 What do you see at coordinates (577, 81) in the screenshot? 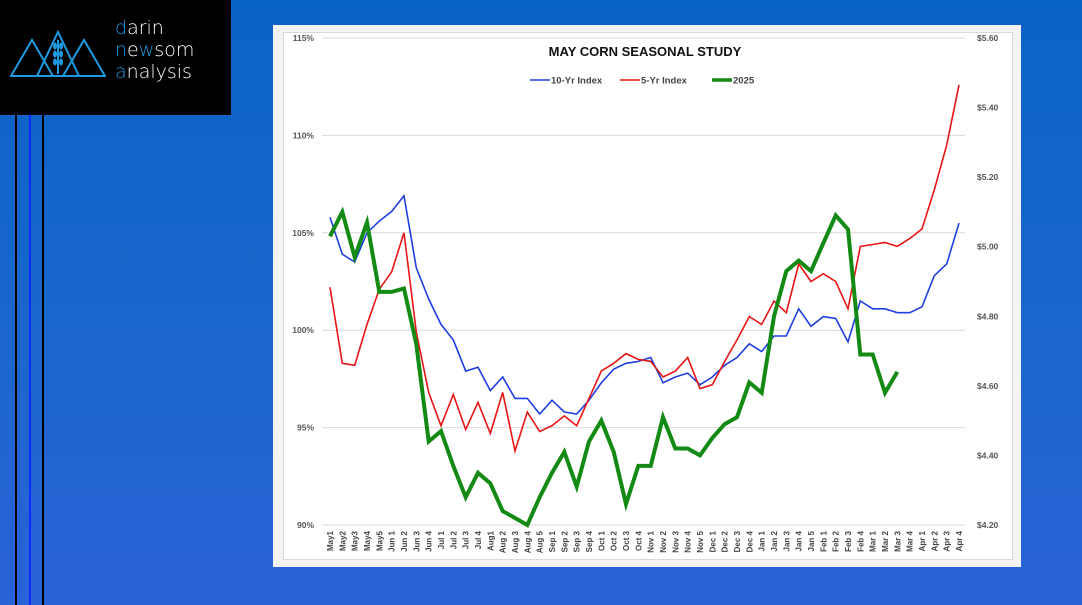
I see `legend-label: 10-Yr Index` at bounding box center [577, 81].